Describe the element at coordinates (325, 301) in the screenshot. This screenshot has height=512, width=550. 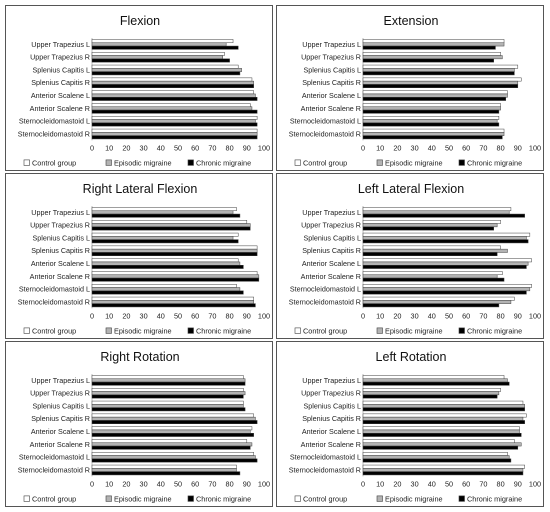
I see `category-label: Sternocleidomastoid R` at that location.